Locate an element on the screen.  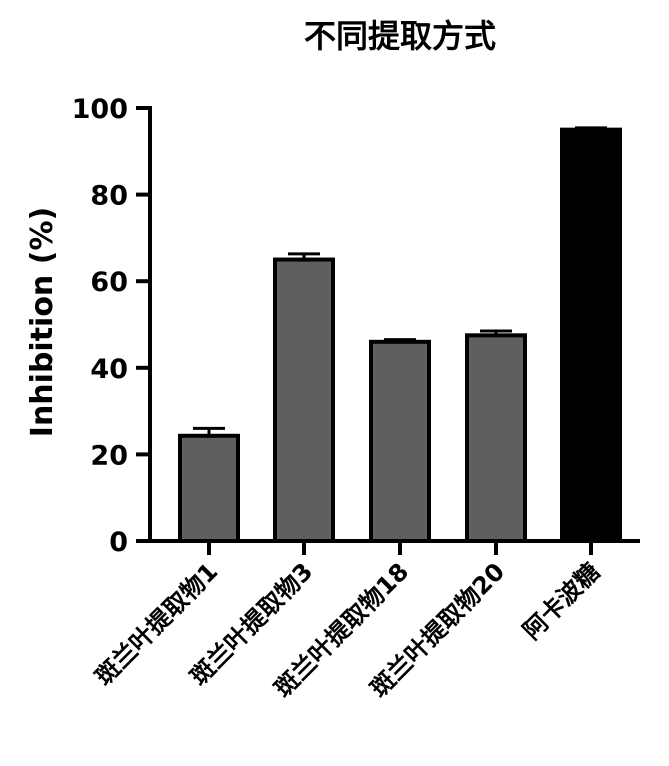
y-axis-label: Inhibition (%) is located at coordinates (42, 322).